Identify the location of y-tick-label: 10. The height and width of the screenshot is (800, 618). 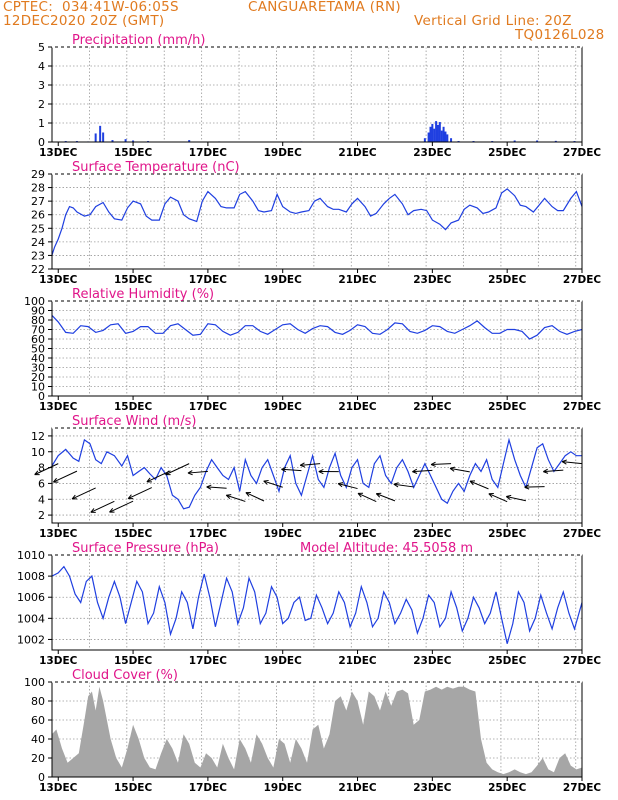
(38, 387).